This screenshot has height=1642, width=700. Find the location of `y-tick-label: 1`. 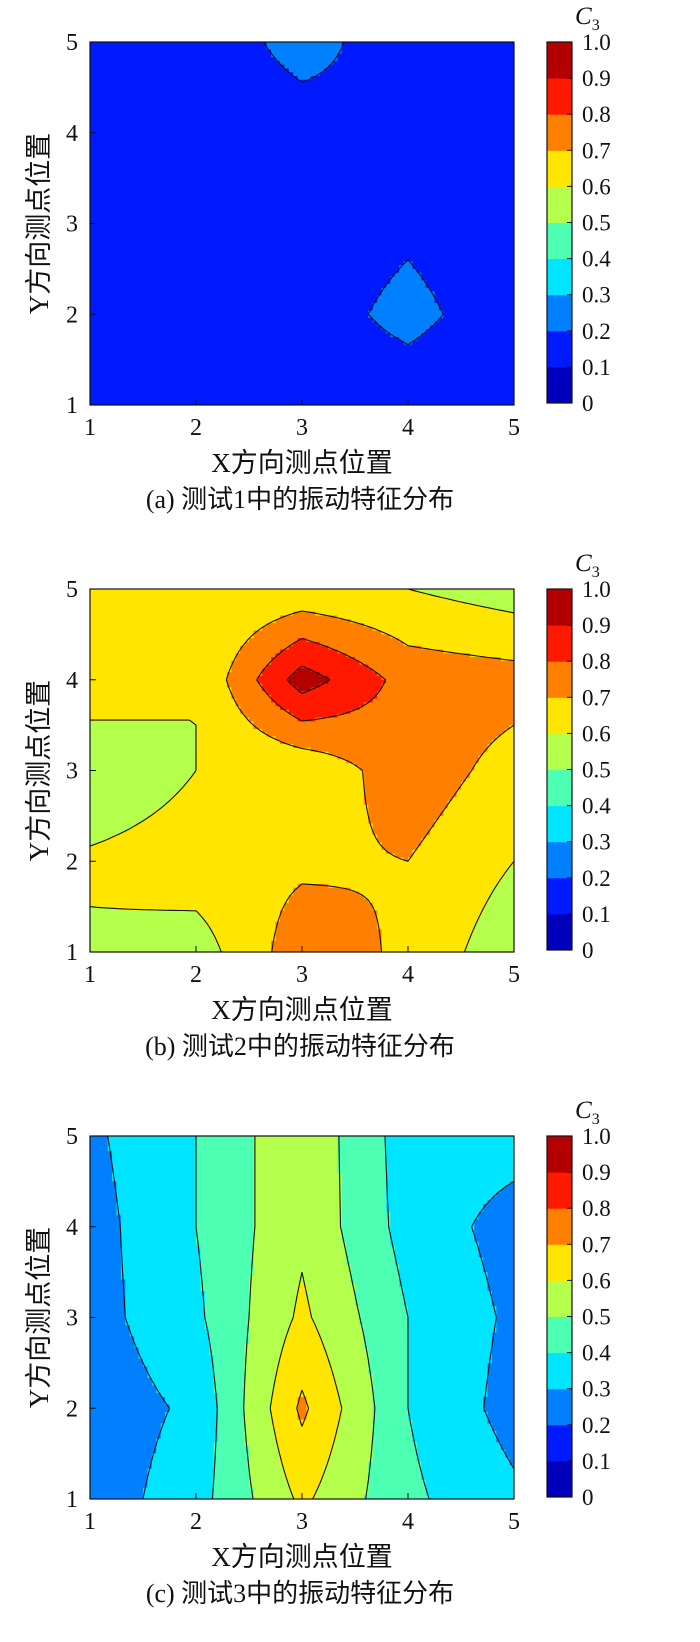

y-tick-label: 1 is located at coordinates (72, 1500).